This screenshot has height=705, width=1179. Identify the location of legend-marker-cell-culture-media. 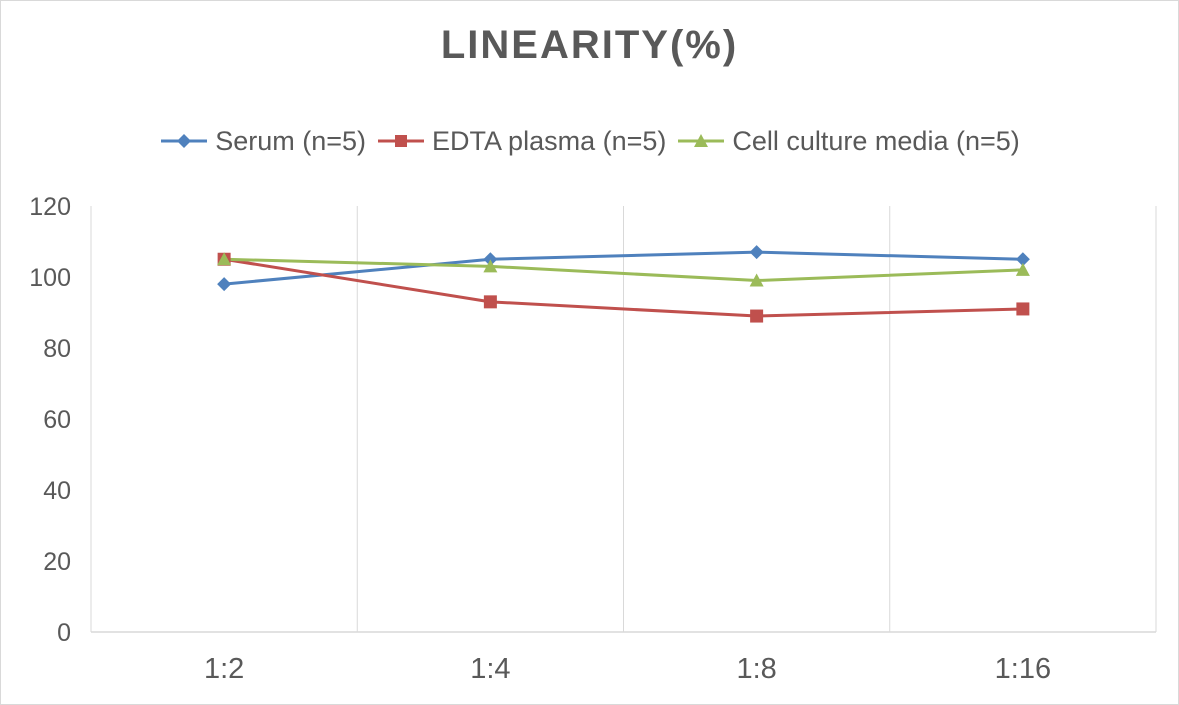
(701, 140).